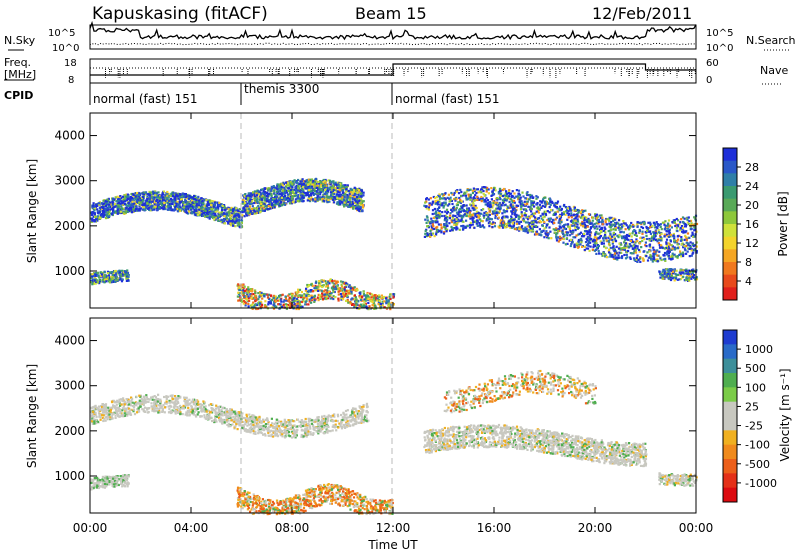 The height and width of the screenshot is (554, 800). Describe the element at coordinates (18, 95) in the screenshot. I see `cpid-label: CPID` at that location.